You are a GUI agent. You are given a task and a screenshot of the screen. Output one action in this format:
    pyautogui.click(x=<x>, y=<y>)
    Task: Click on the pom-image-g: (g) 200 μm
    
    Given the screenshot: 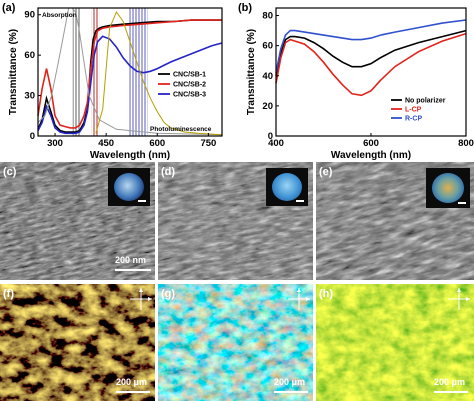 What is the action you would take?
    pyautogui.click(x=235, y=342)
    